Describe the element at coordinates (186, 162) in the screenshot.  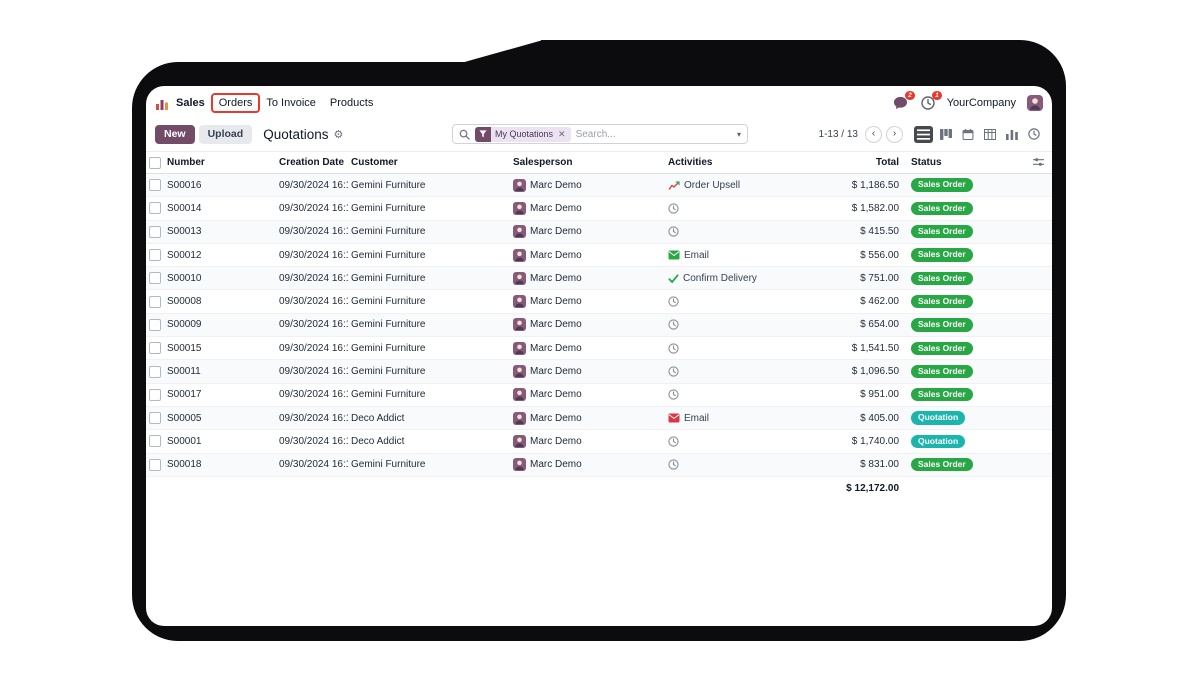
I see `column-header-number: Number` at that location.